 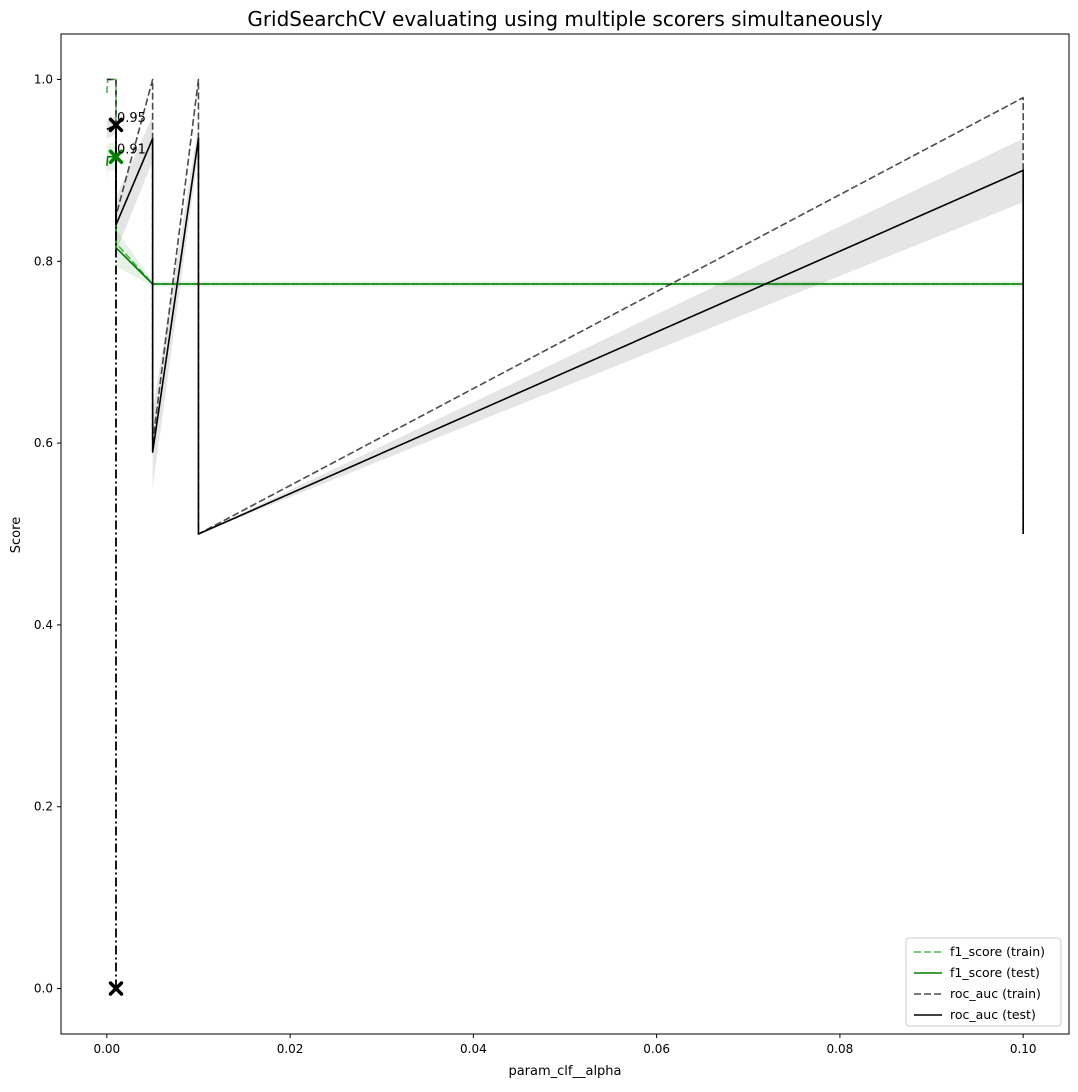 I want to click on y-tick-label-3: 0.6, so click(x=43, y=443).